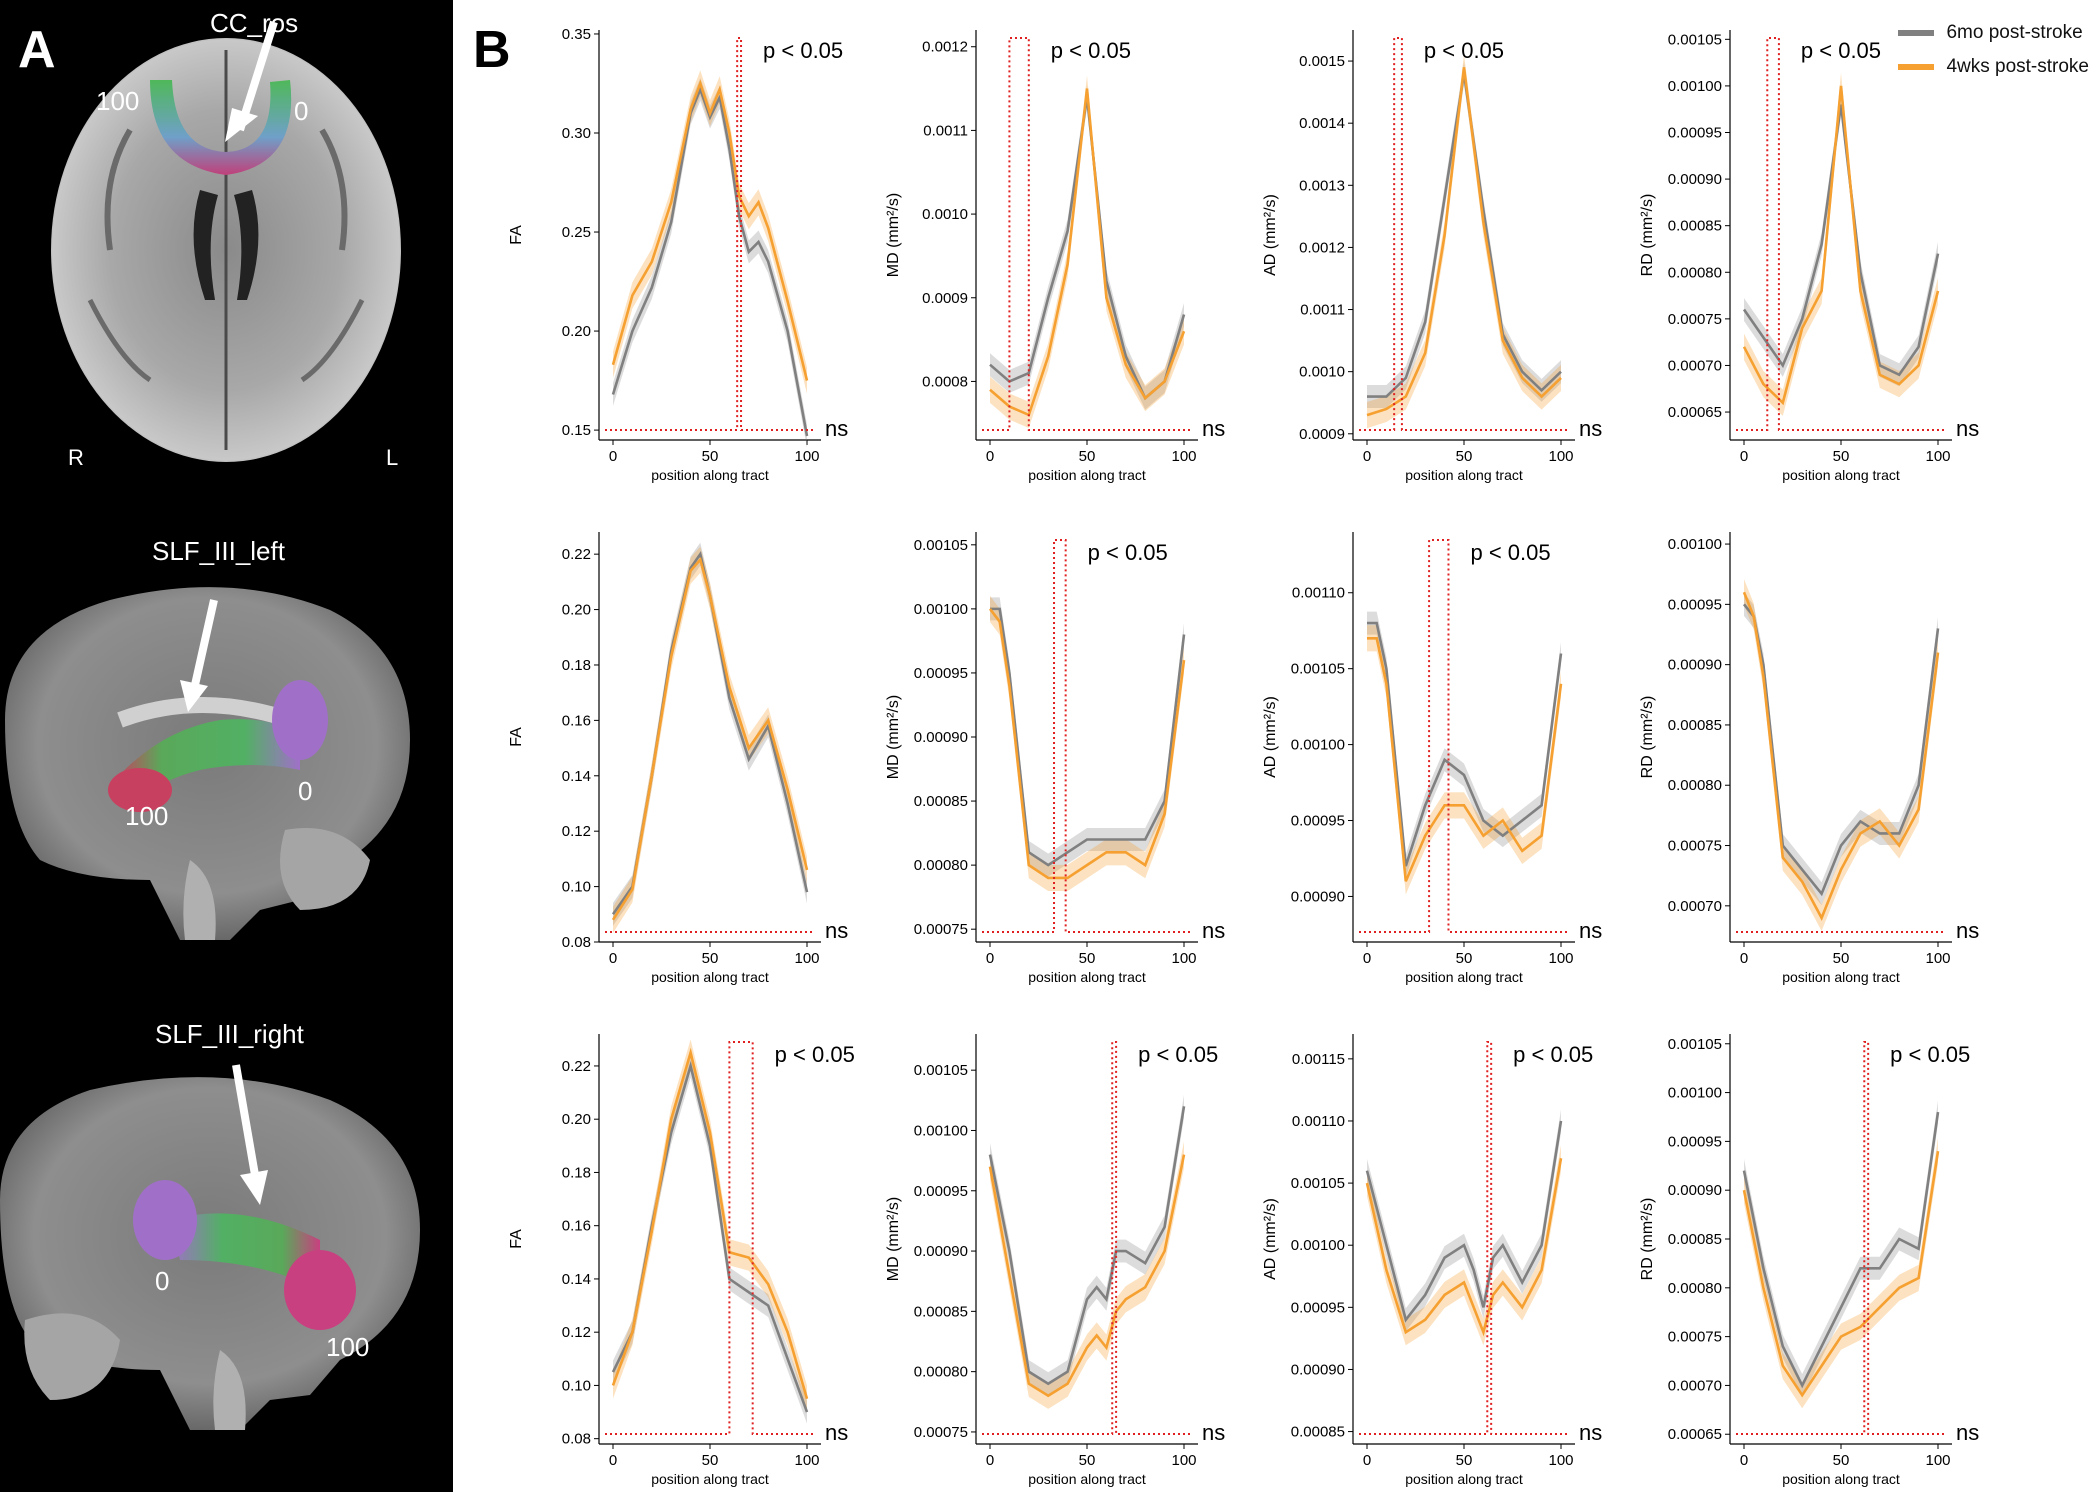 This screenshot has height=1492, width=2095. What do you see at coordinates (392, 457) in the screenshot?
I see `side-label-l: L` at bounding box center [392, 457].